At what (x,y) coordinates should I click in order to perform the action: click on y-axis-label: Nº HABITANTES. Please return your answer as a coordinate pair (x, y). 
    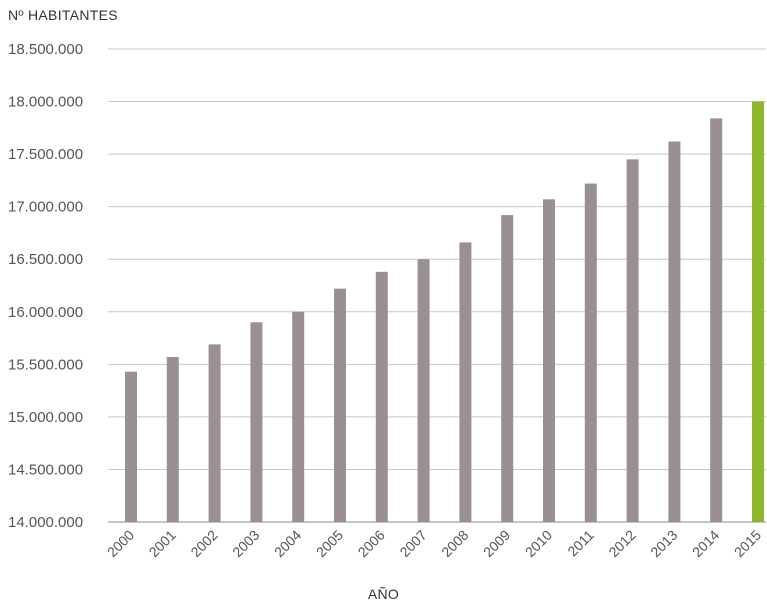
    Looking at the image, I should click on (63, 15).